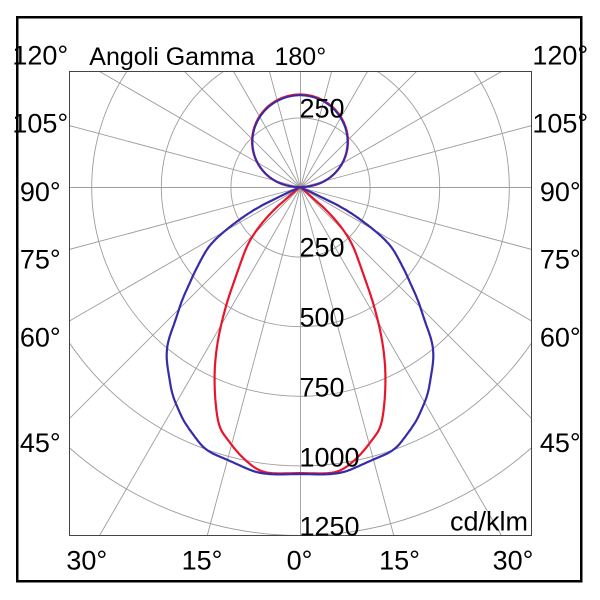  What do you see at coordinates (489, 522) in the screenshot?
I see `svg-text: cd/klm` at bounding box center [489, 522].